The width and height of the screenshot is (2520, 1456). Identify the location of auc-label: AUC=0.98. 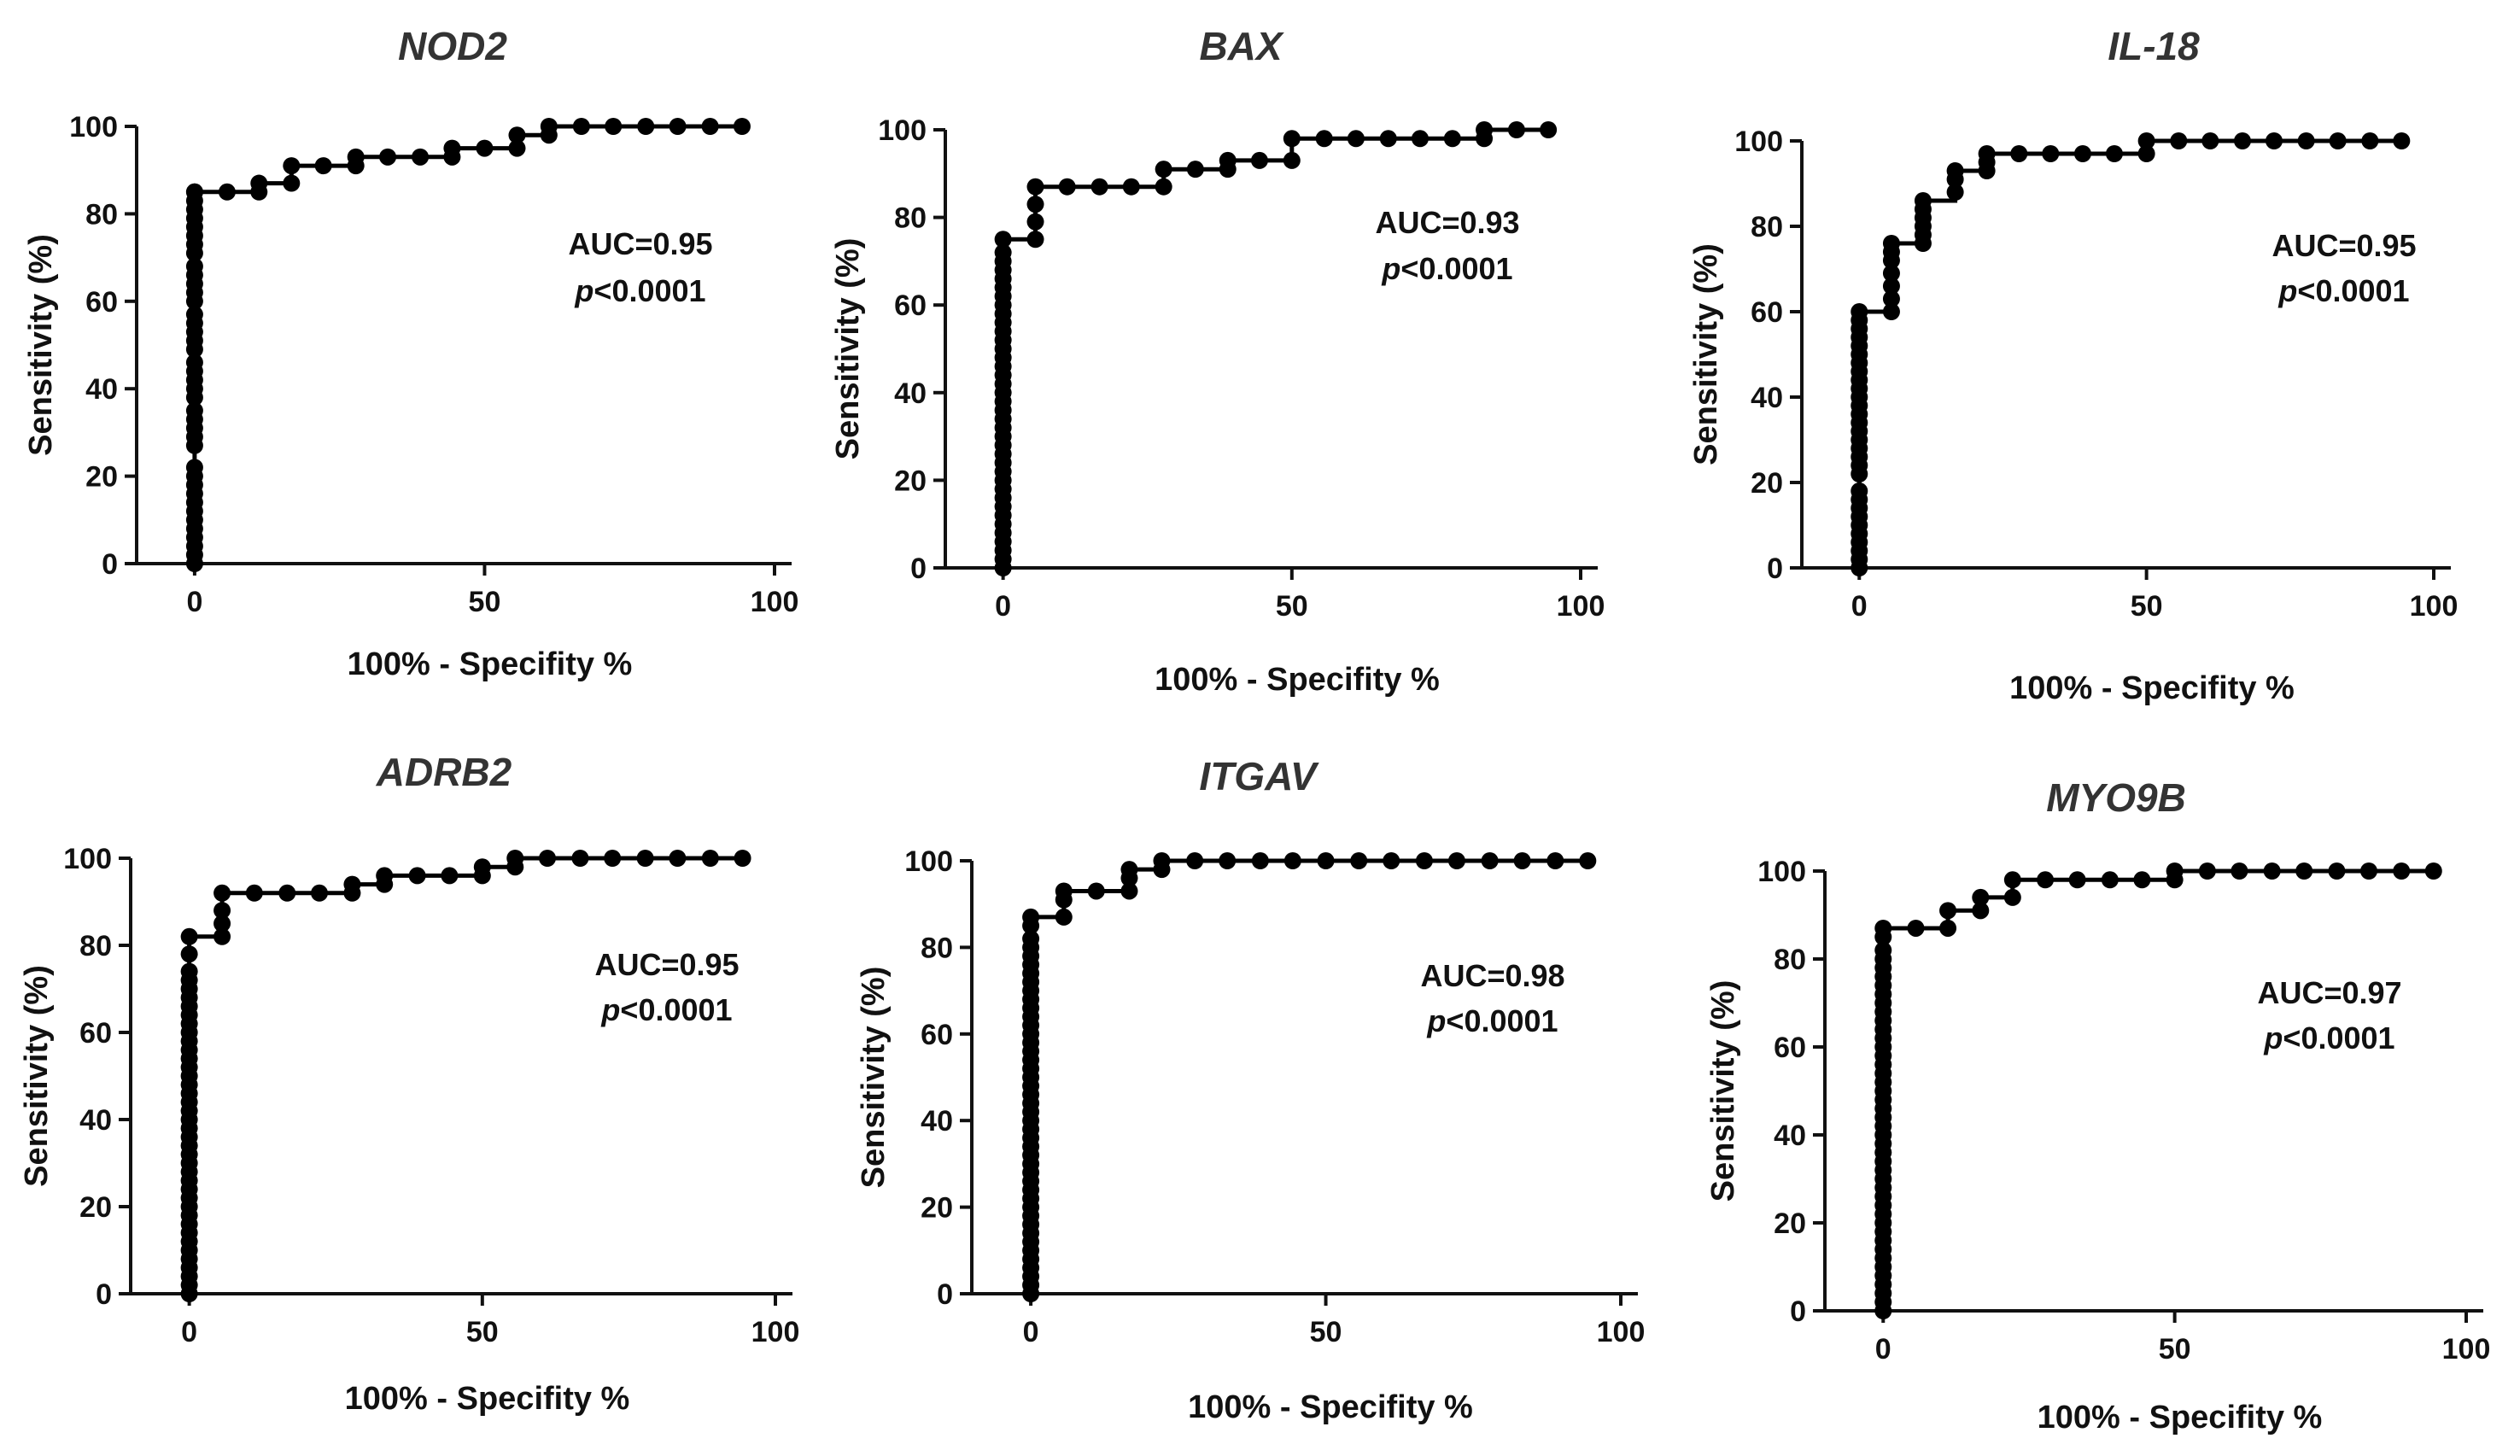
(1492, 976).